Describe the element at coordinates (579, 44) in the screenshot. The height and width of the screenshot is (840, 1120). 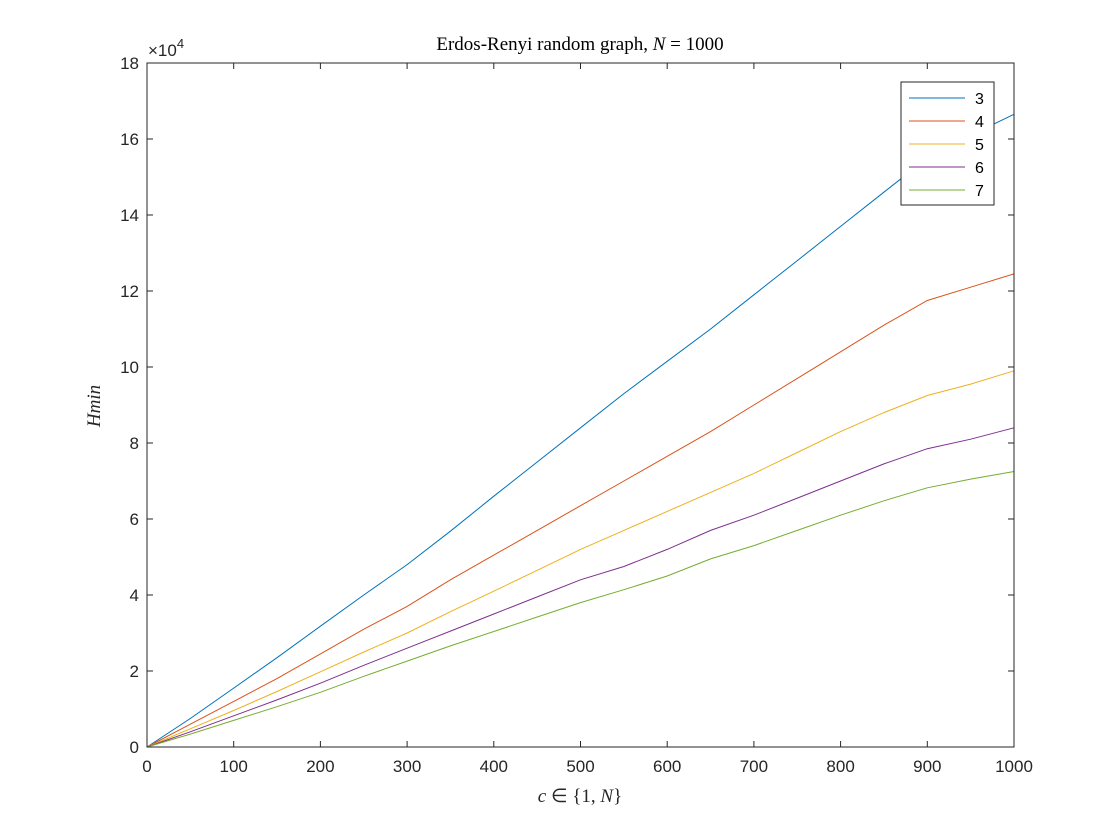
I see `chart-title: Erdos-Renyi random graph, N = 1000` at that location.